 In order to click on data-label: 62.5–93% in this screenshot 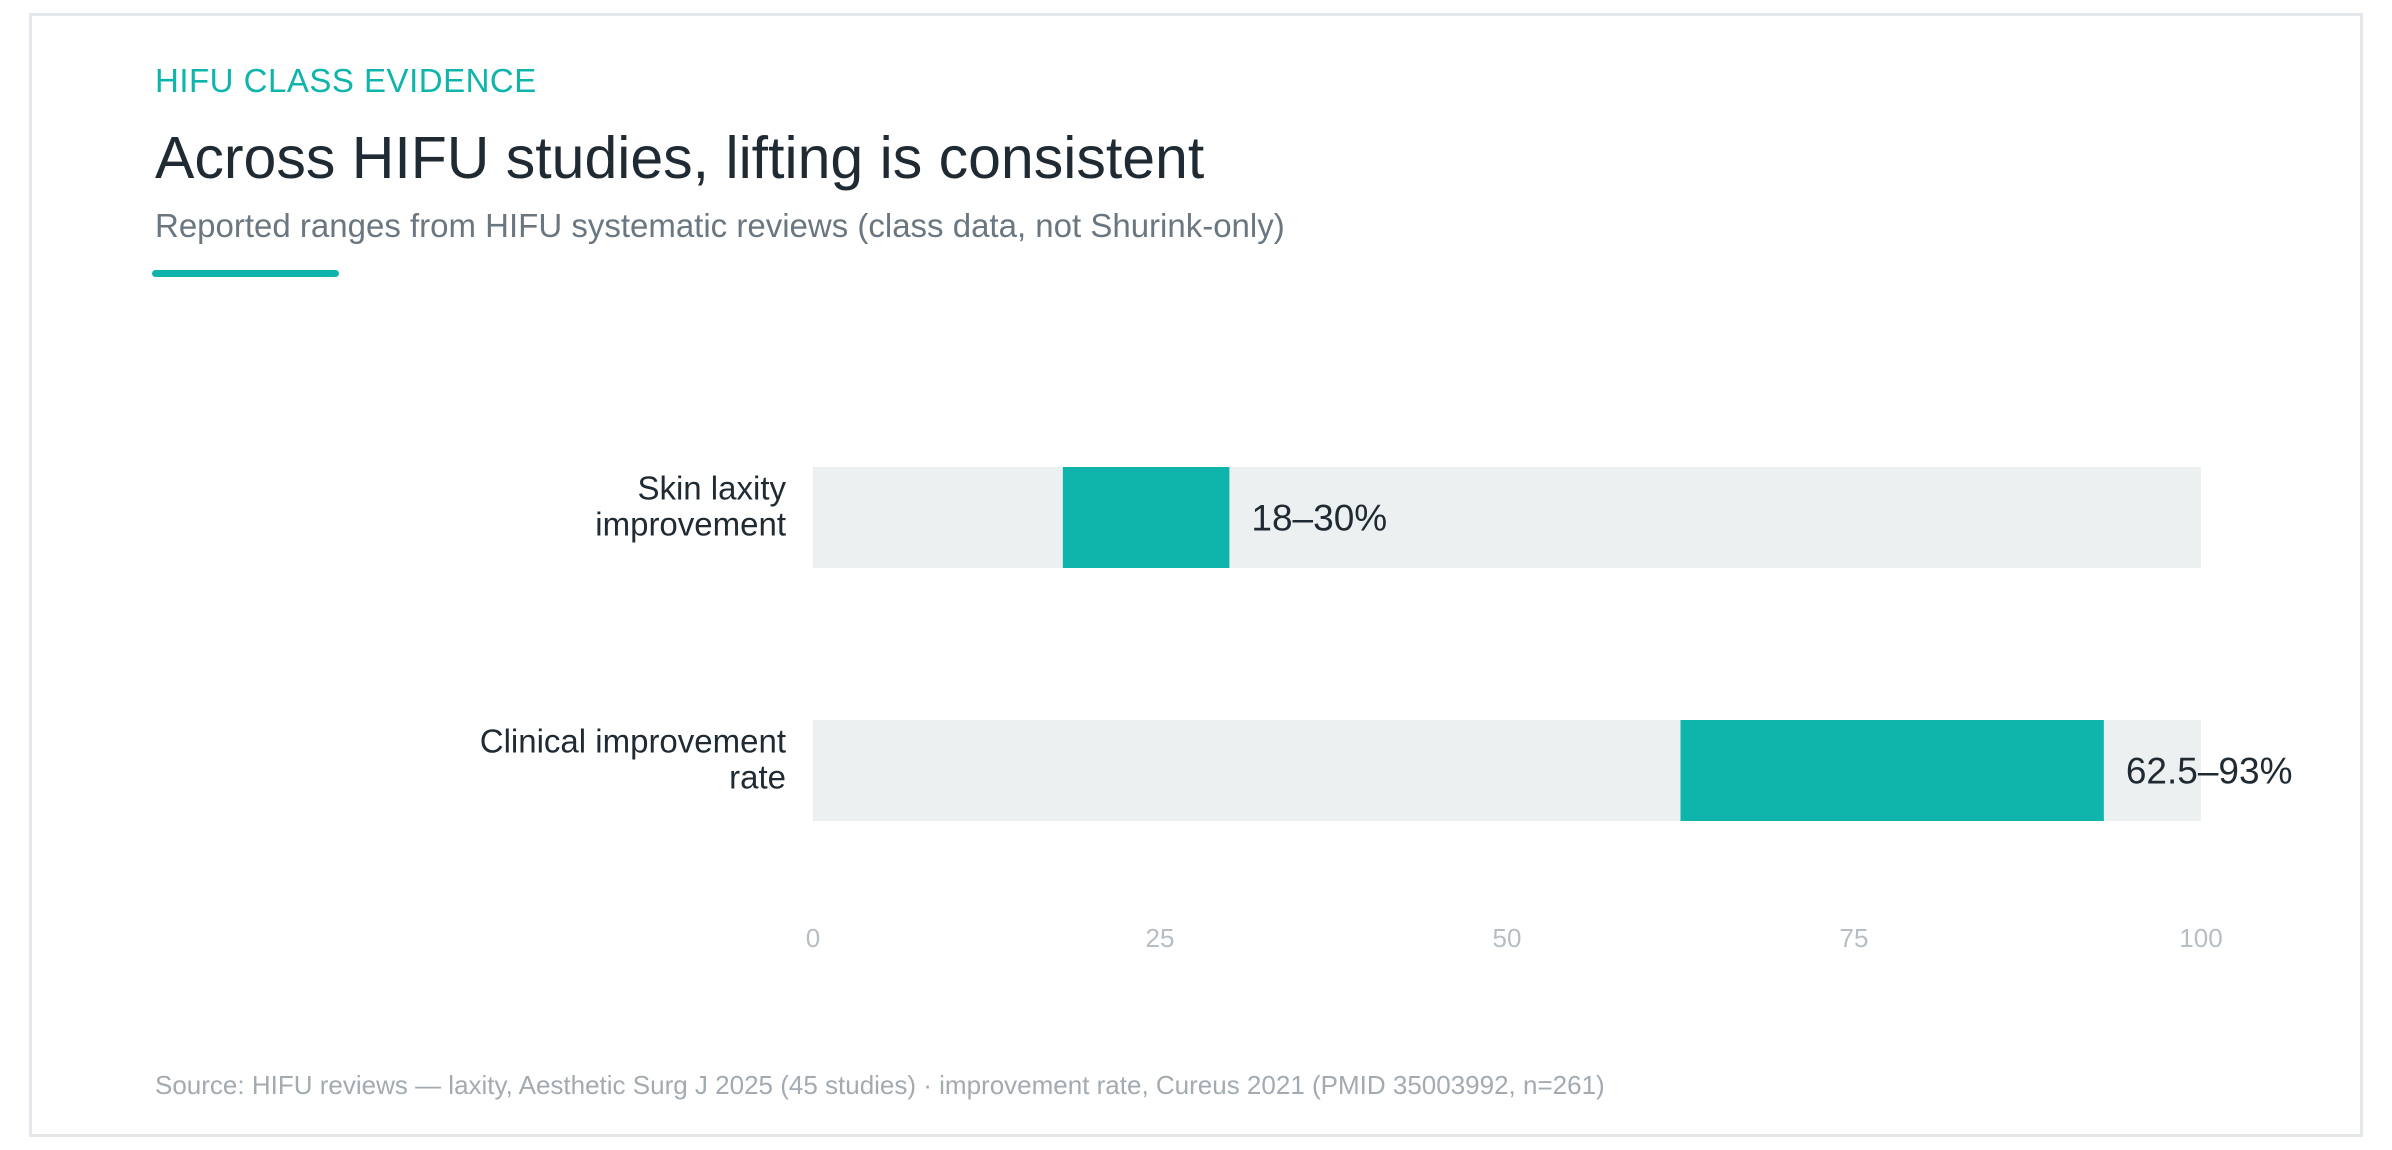, I will do `click(2209, 771)`.